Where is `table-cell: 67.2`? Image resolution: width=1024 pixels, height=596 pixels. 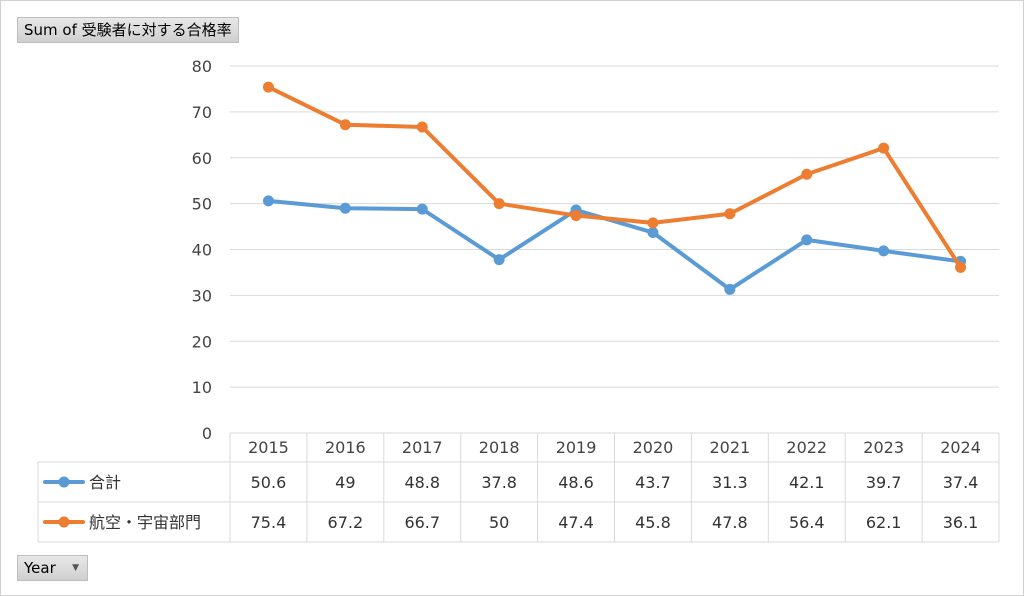 table-cell: 67.2 is located at coordinates (346, 522).